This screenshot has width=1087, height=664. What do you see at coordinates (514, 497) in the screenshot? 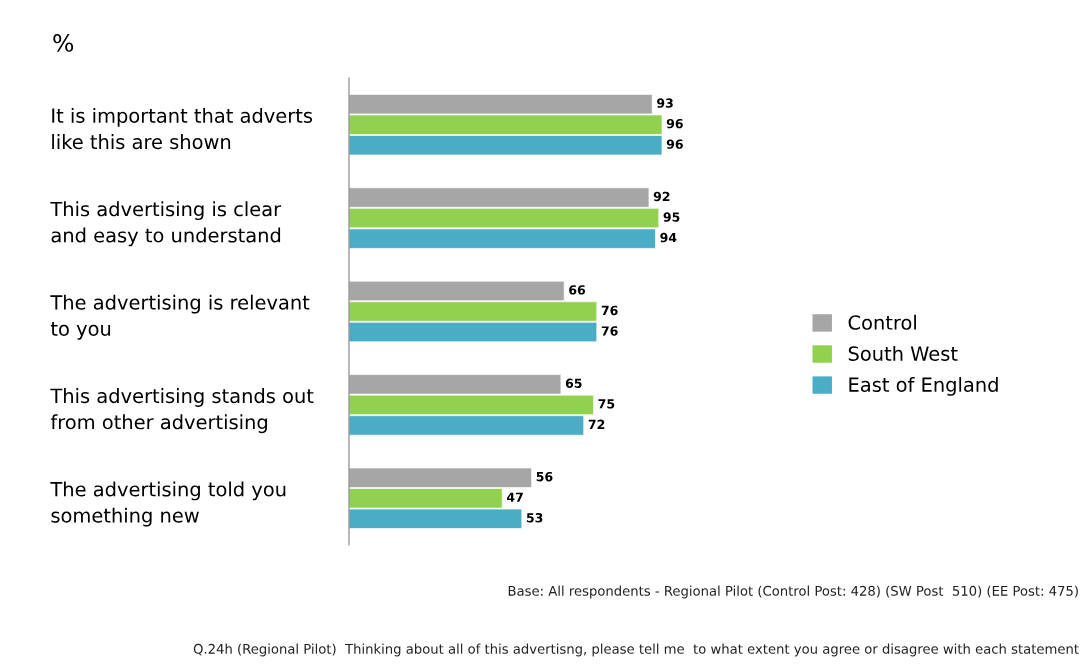
I see `data-label: 47` at bounding box center [514, 497].